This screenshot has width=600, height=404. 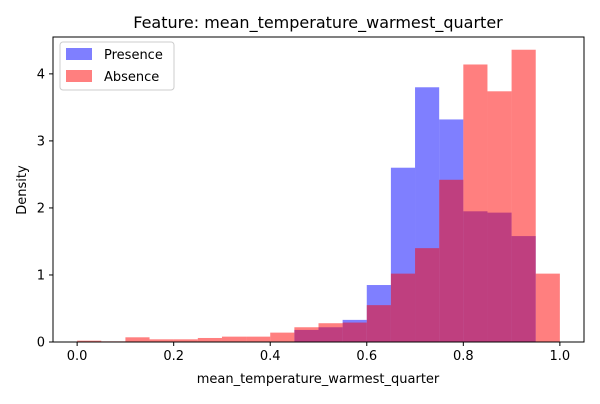 What do you see at coordinates (560, 356) in the screenshot?
I see `x-tick-label: 1.0` at bounding box center [560, 356].